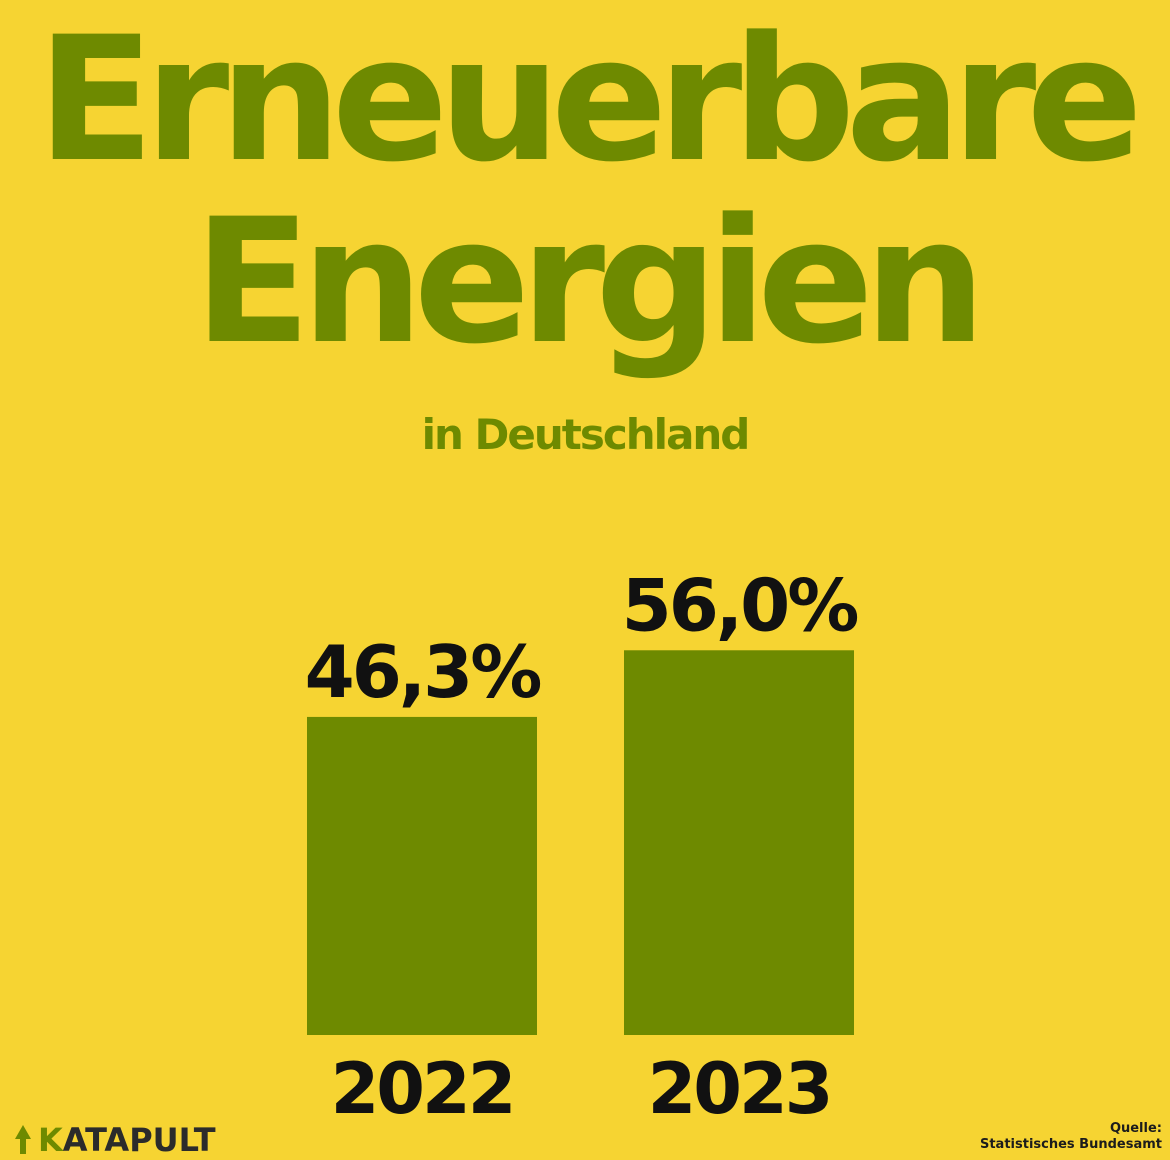  What do you see at coordinates (739, 1089) in the screenshot?
I see `category-label-2023: 2023` at bounding box center [739, 1089].